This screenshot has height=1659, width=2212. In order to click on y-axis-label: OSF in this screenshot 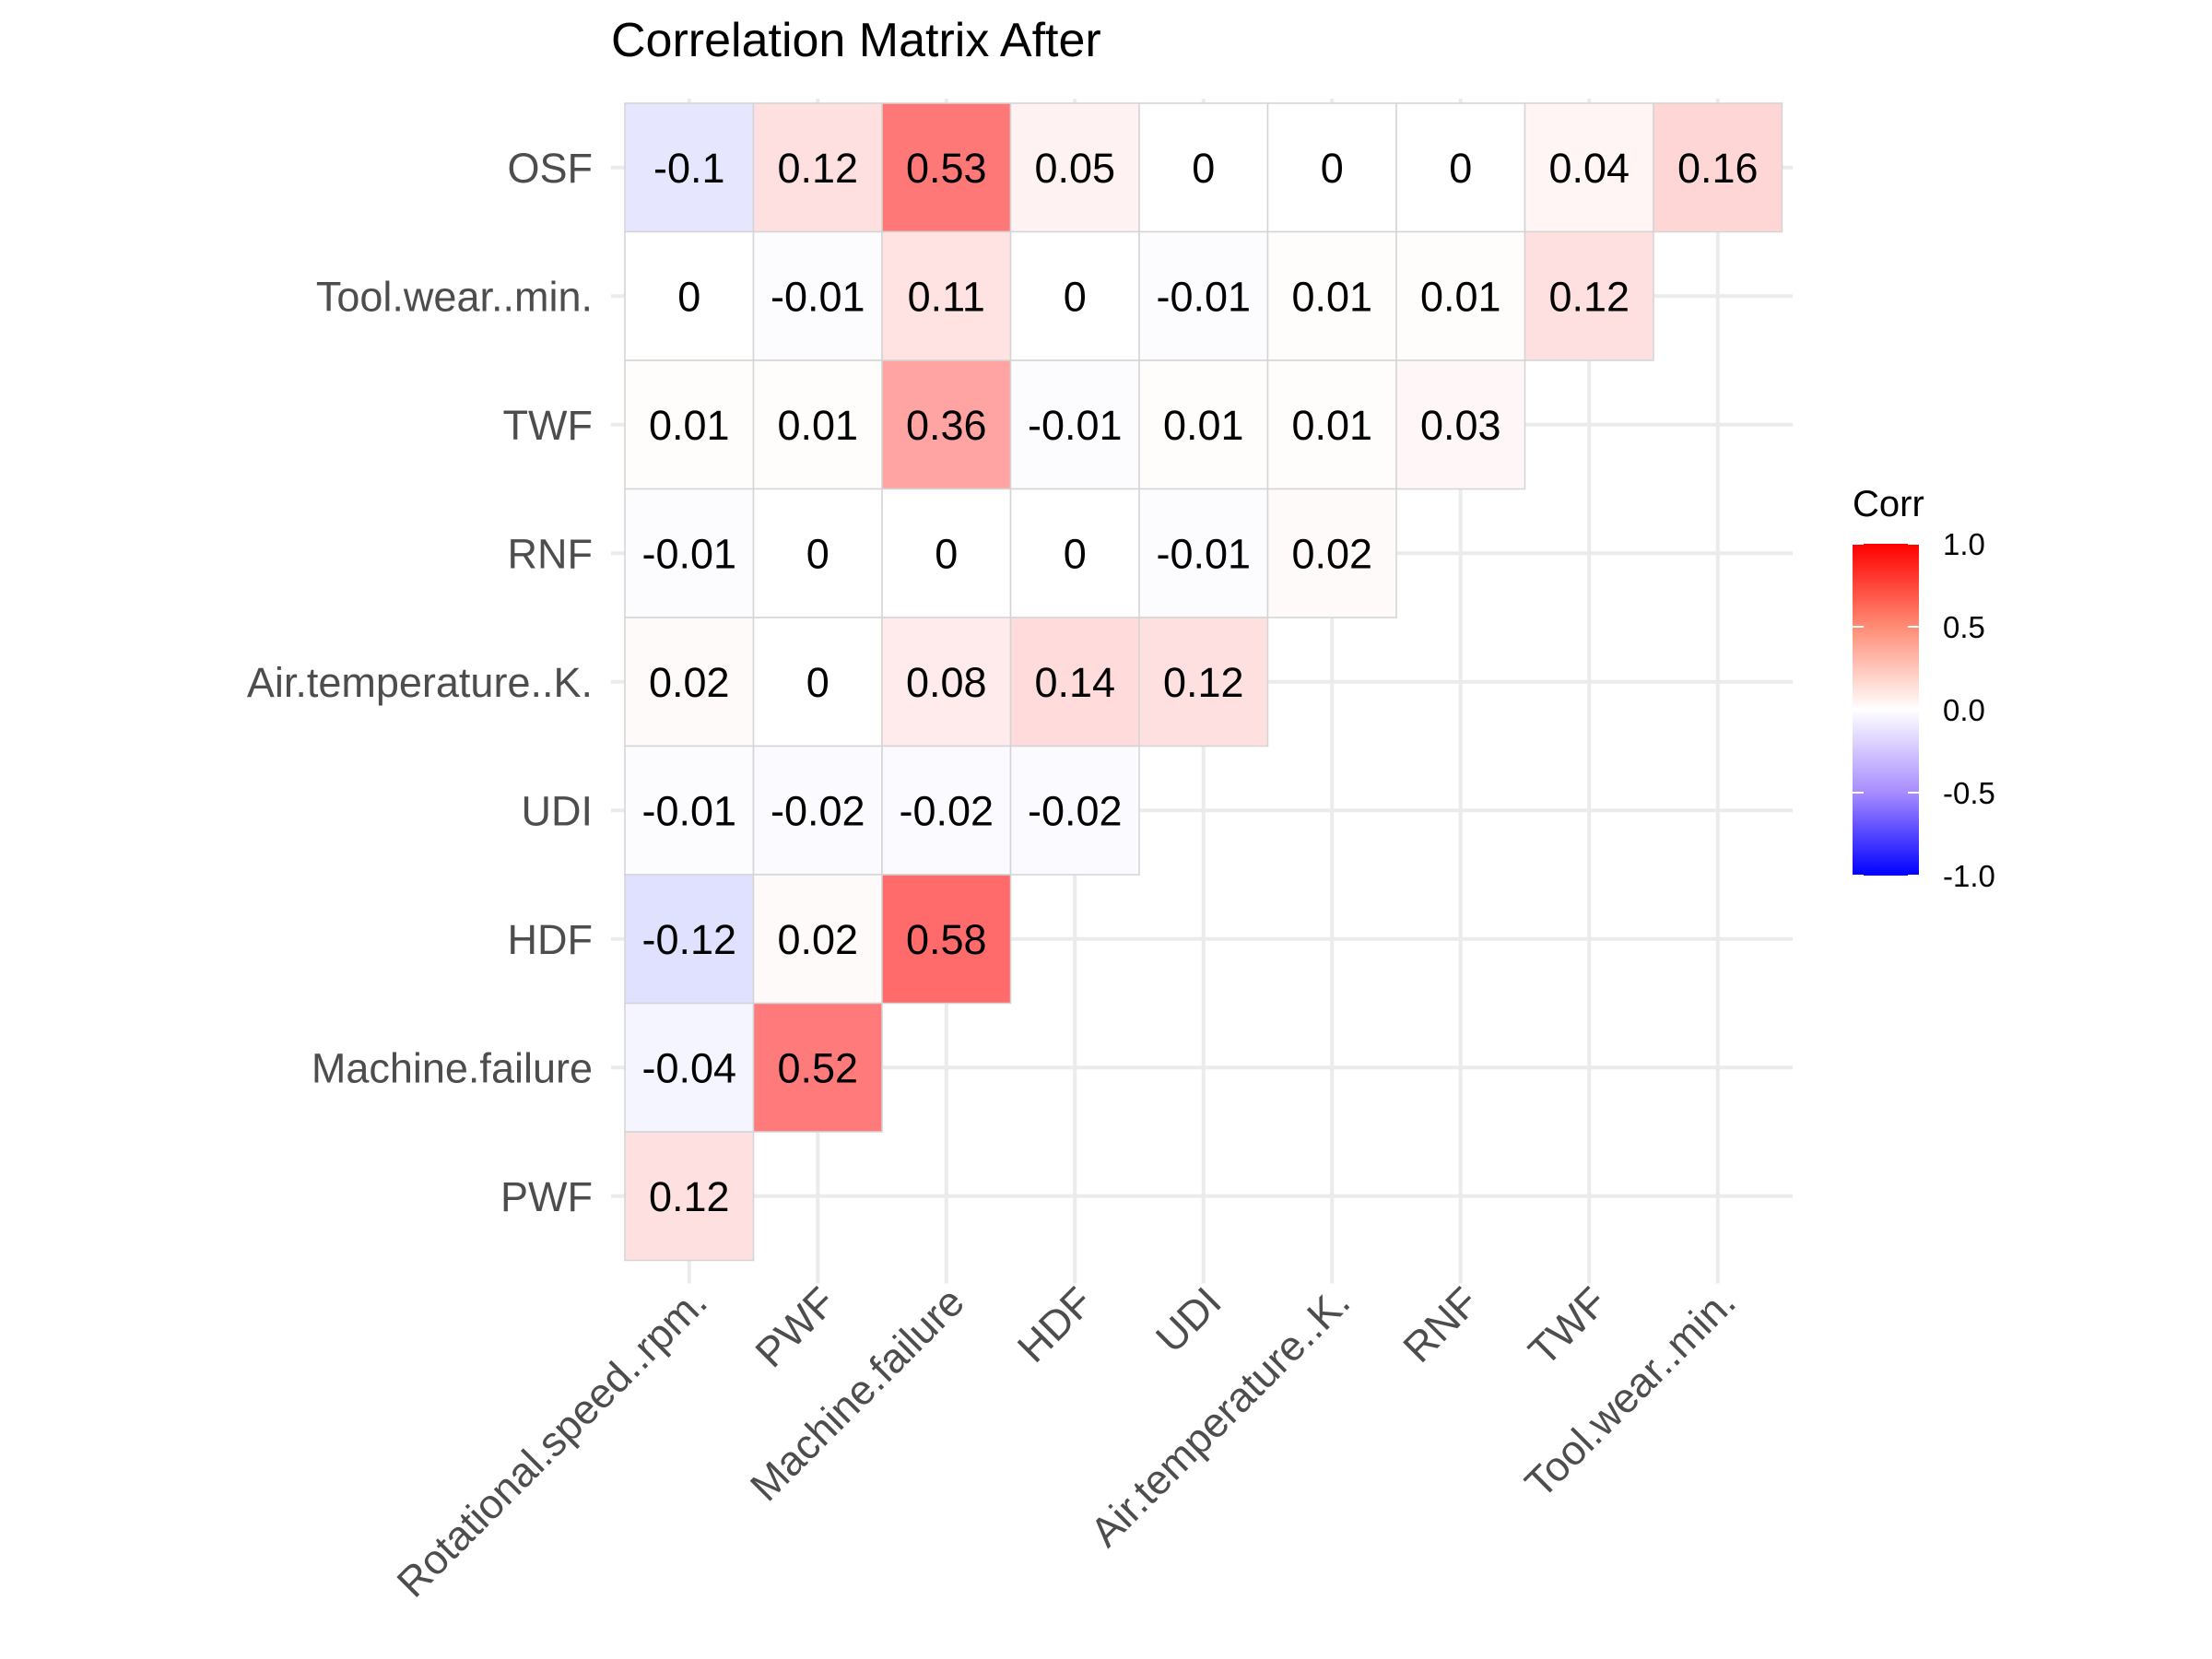, I will do `click(550, 168)`.